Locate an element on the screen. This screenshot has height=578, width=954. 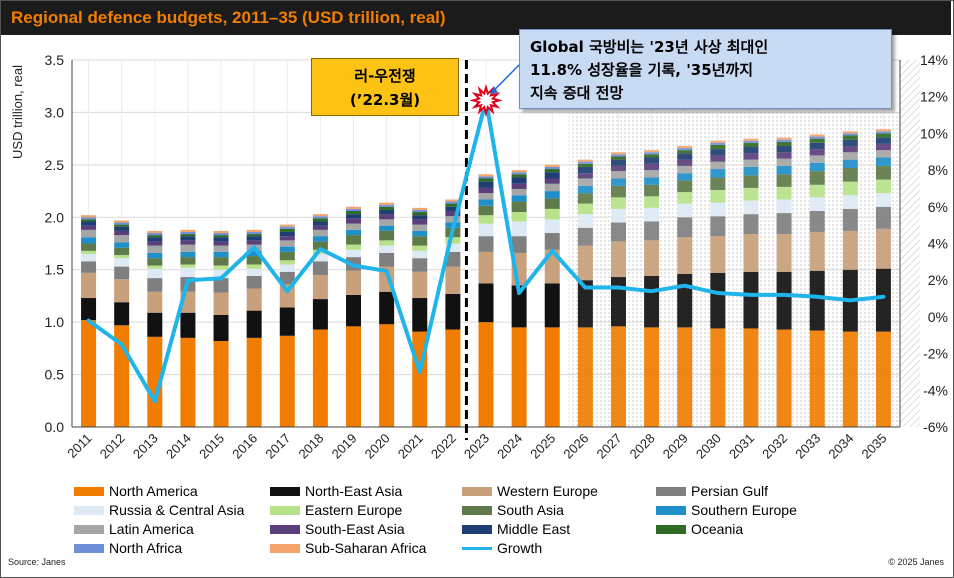
y-tick-label: 3.0 is located at coordinates (55, 112).